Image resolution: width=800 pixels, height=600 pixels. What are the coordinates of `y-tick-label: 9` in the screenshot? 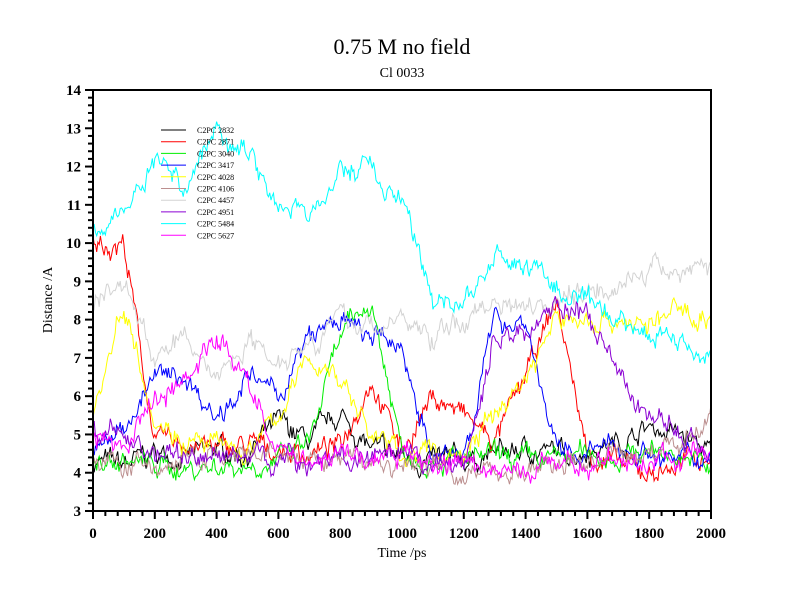 It's located at (78, 282).